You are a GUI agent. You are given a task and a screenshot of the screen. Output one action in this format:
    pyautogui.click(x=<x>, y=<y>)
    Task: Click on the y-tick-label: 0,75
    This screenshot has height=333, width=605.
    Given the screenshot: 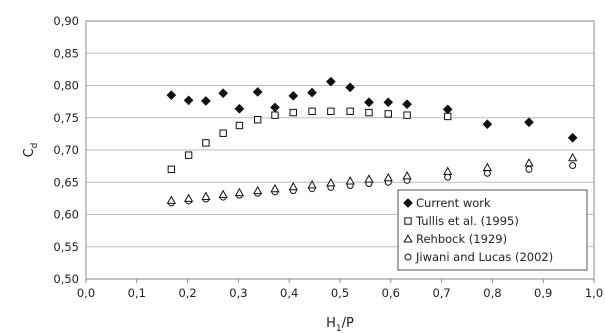 What is the action you would take?
    pyautogui.click(x=66, y=118)
    